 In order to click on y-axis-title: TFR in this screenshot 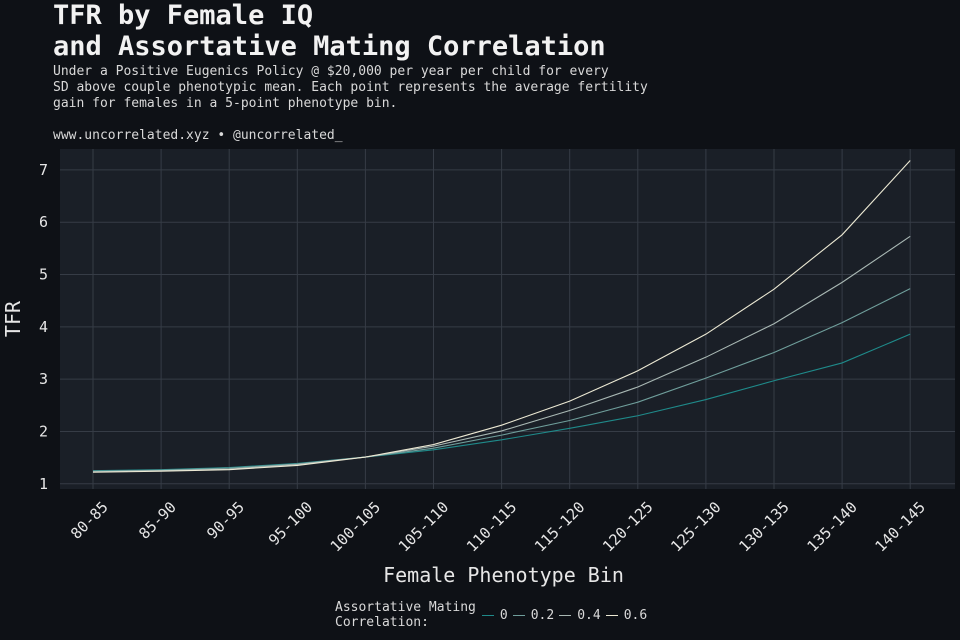, I will do `click(13, 318)`.